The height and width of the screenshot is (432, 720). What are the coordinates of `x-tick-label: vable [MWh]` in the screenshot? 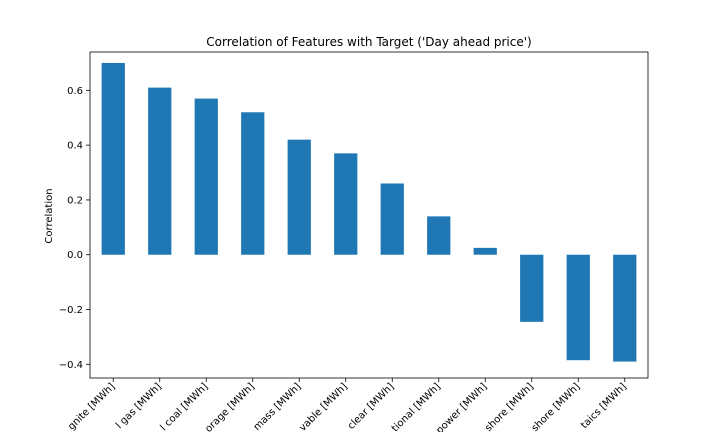 It's located at (323, 406).